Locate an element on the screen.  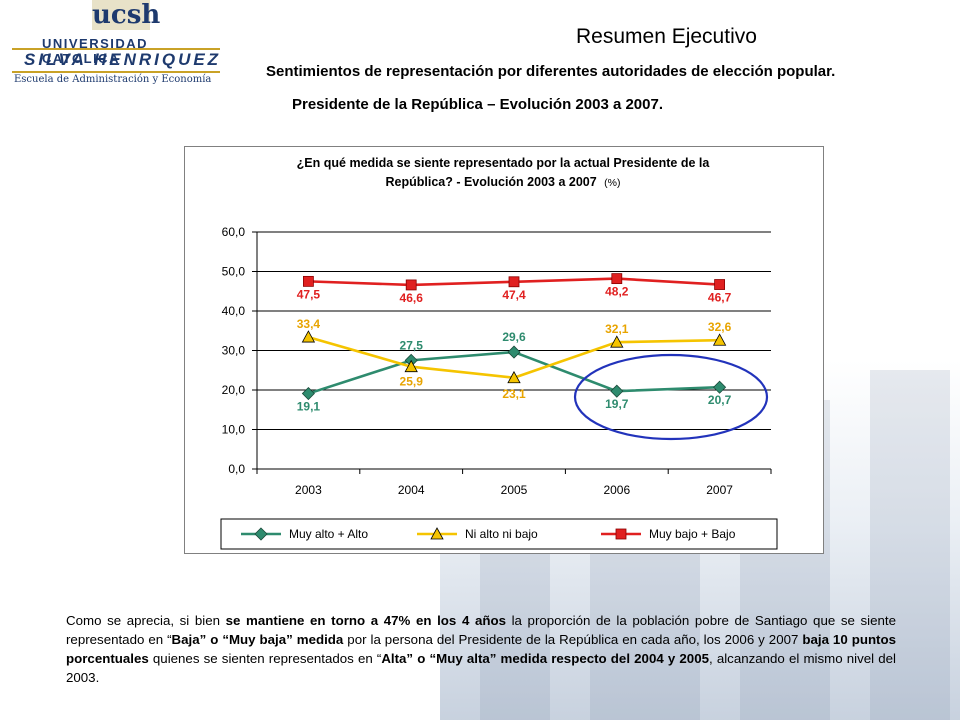
data-label: 32,1 is located at coordinates (617, 329).